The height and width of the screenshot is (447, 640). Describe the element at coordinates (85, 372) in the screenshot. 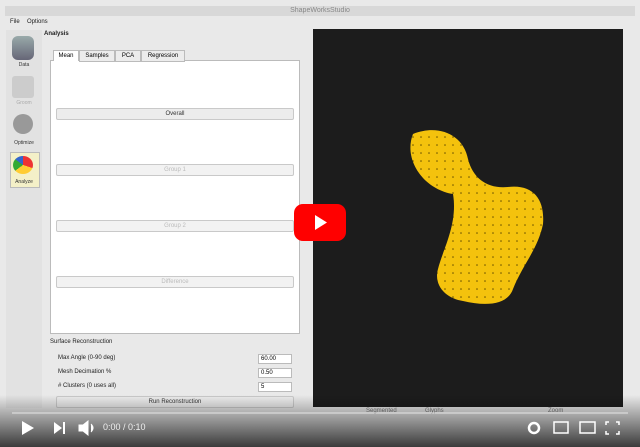

I see `field-label: Mesh Decimation %` at that location.